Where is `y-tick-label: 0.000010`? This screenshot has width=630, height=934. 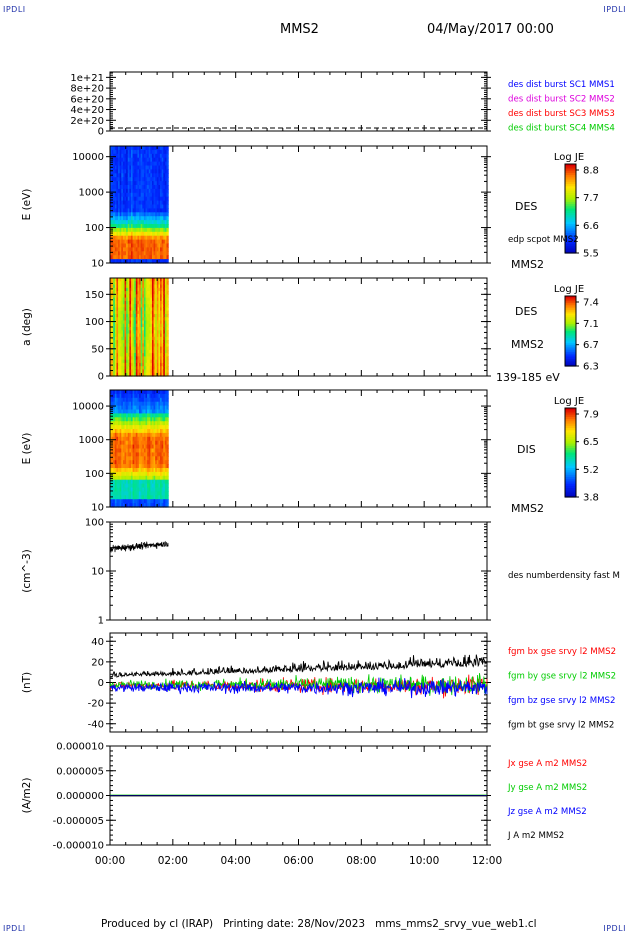 y-tick-label: 0.000010 is located at coordinates (80, 747).